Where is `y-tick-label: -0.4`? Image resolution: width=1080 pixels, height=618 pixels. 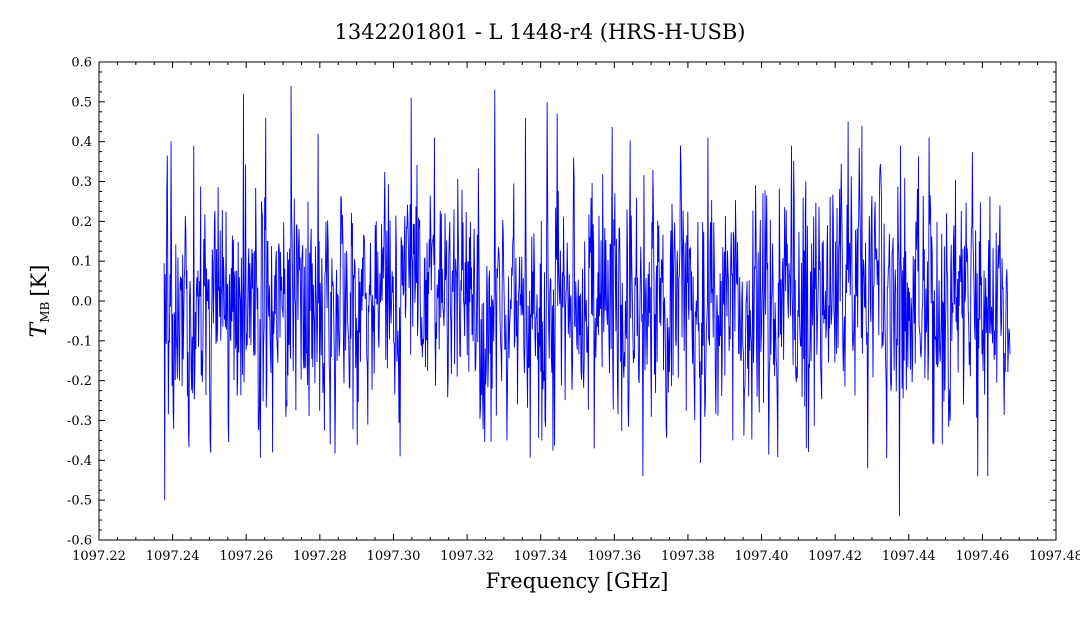 y-tick-label: -0.4 is located at coordinates (79, 461).